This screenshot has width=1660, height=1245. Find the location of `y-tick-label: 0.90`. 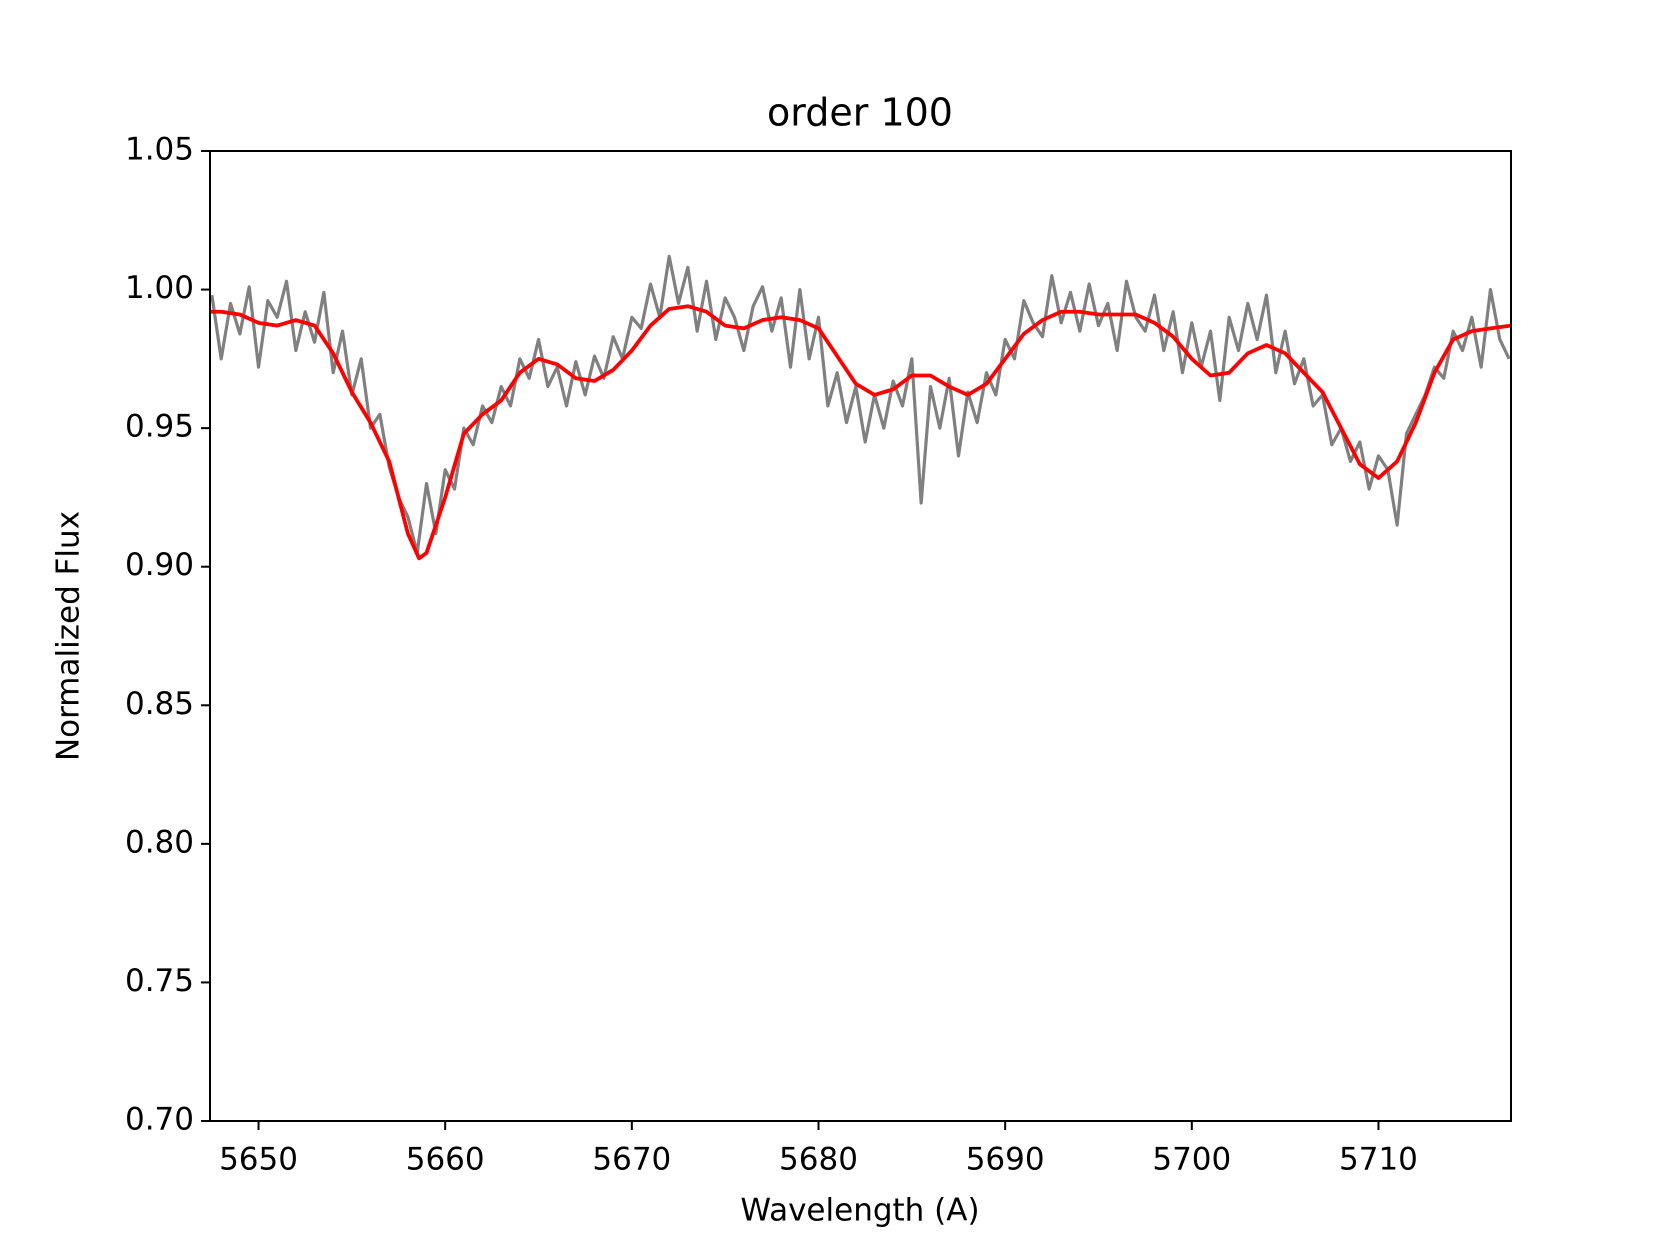

y-tick-label: 0.90 is located at coordinates (159, 565).